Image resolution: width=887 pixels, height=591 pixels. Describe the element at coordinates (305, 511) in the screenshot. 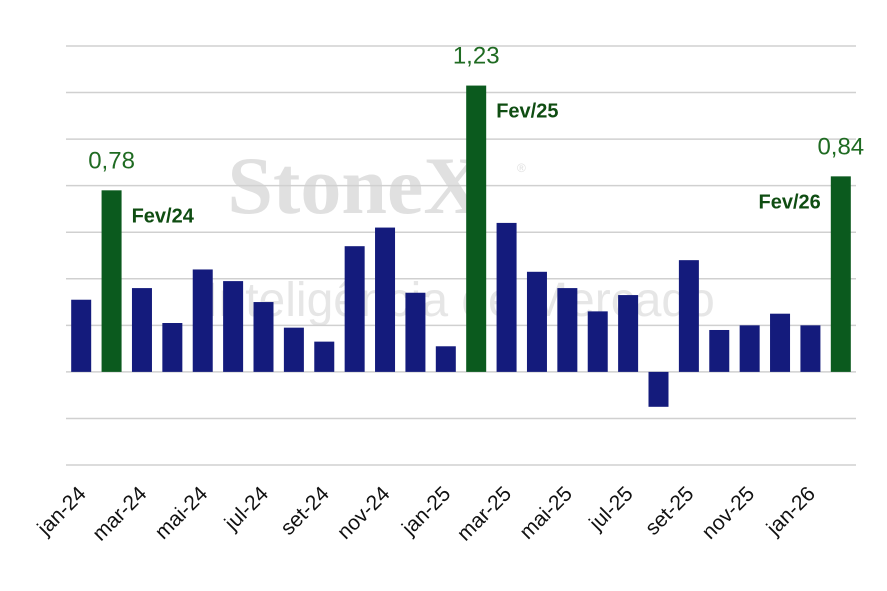

I see `x-tick-label: set-24` at that location.